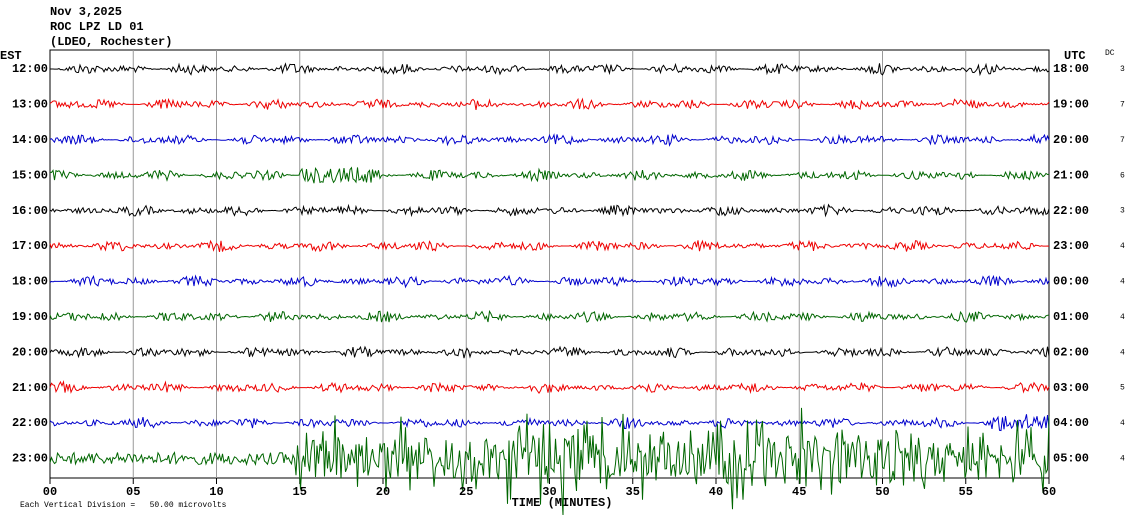 This screenshot has width=1130, height=519. I want to click on x-tick-label: 25, so click(466, 492).